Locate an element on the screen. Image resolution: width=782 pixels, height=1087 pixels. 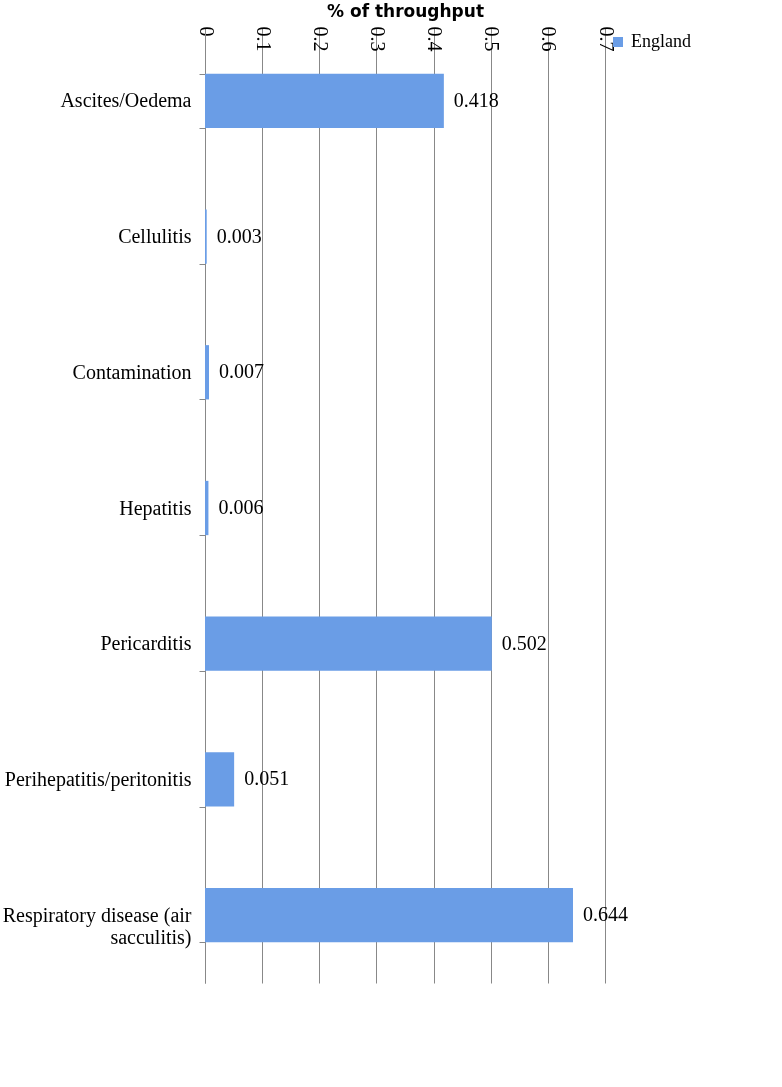
y-tick-label: Ascites/Oedema is located at coordinates (126, 100).